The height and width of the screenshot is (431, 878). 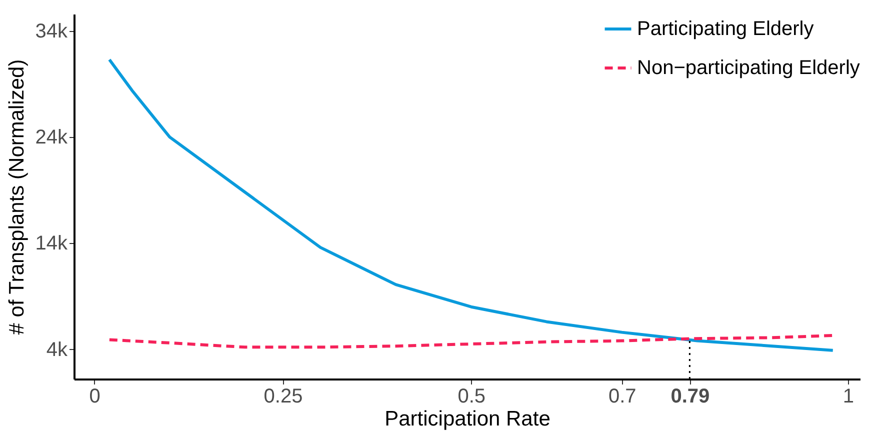 I want to click on x-tick-label: 0, so click(x=94, y=397).